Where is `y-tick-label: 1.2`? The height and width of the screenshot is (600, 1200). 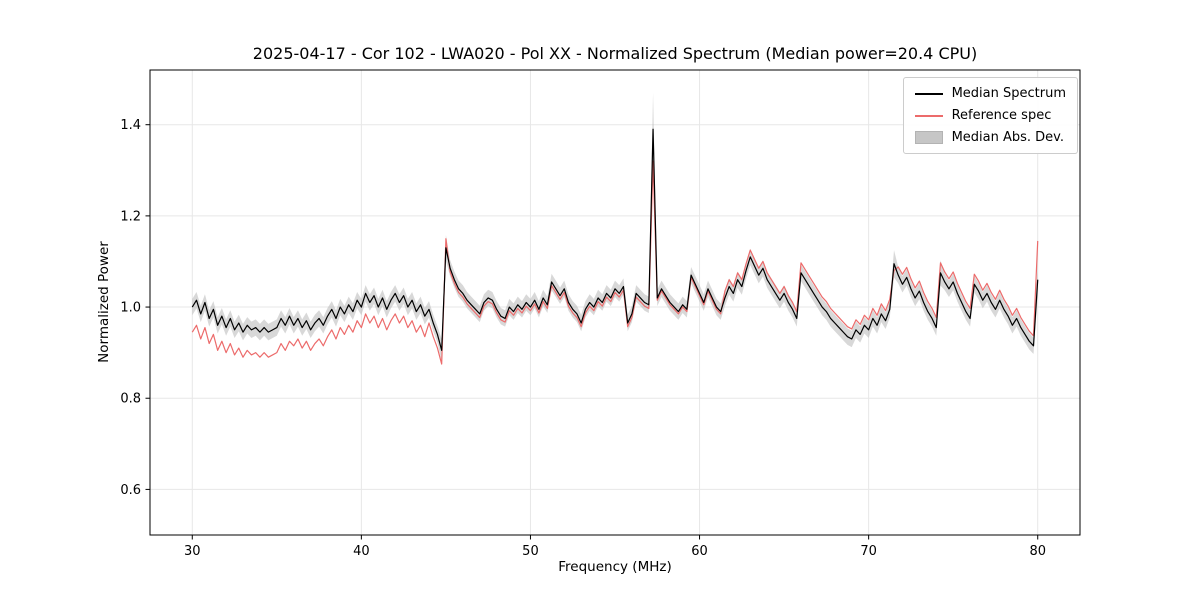 y-tick-label: 1.2 is located at coordinates (130, 216).